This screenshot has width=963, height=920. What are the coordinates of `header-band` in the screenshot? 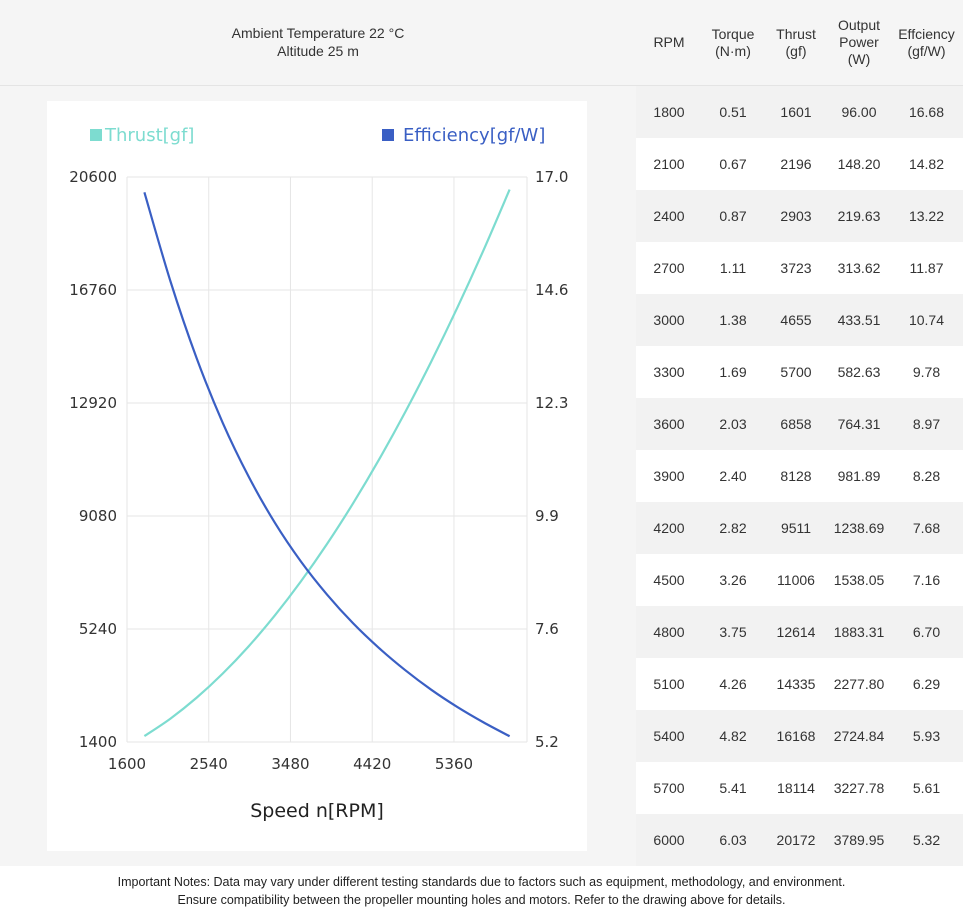 It's located at (481, 43).